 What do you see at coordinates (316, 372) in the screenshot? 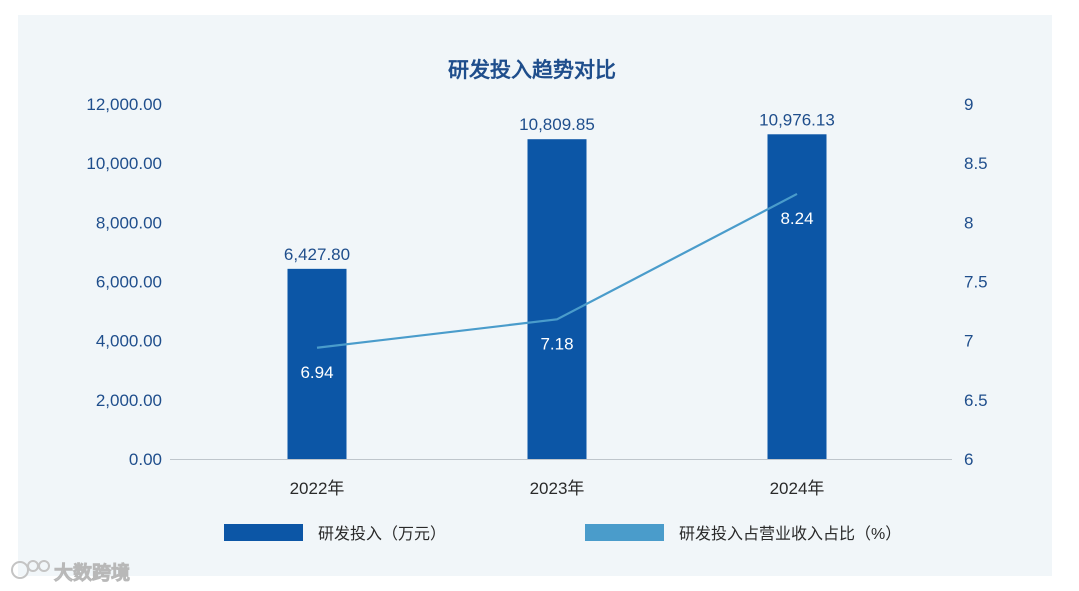
I see `line-value-label: 6.94` at bounding box center [316, 372].